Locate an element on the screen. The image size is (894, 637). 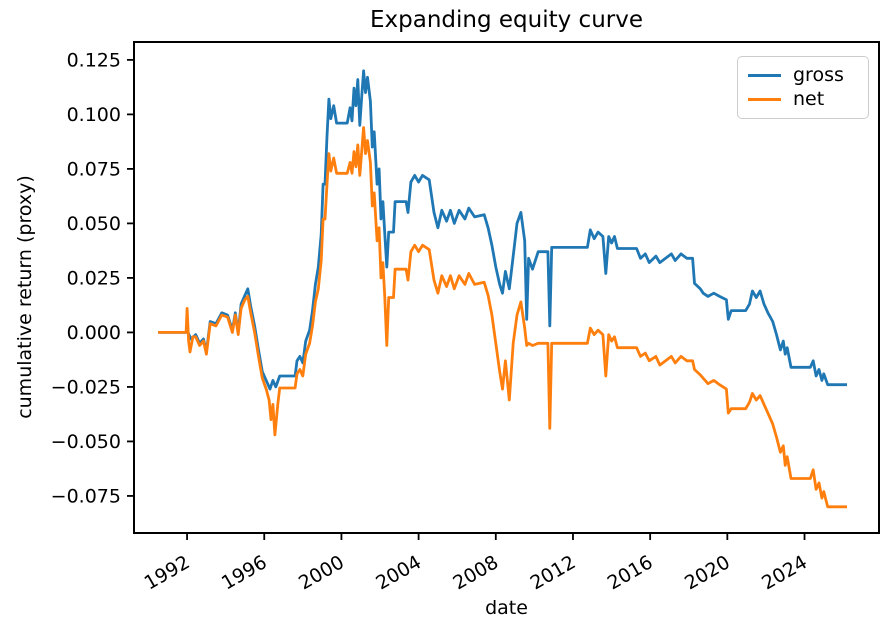
x-tick-label: 2004 is located at coordinates (398, 572).